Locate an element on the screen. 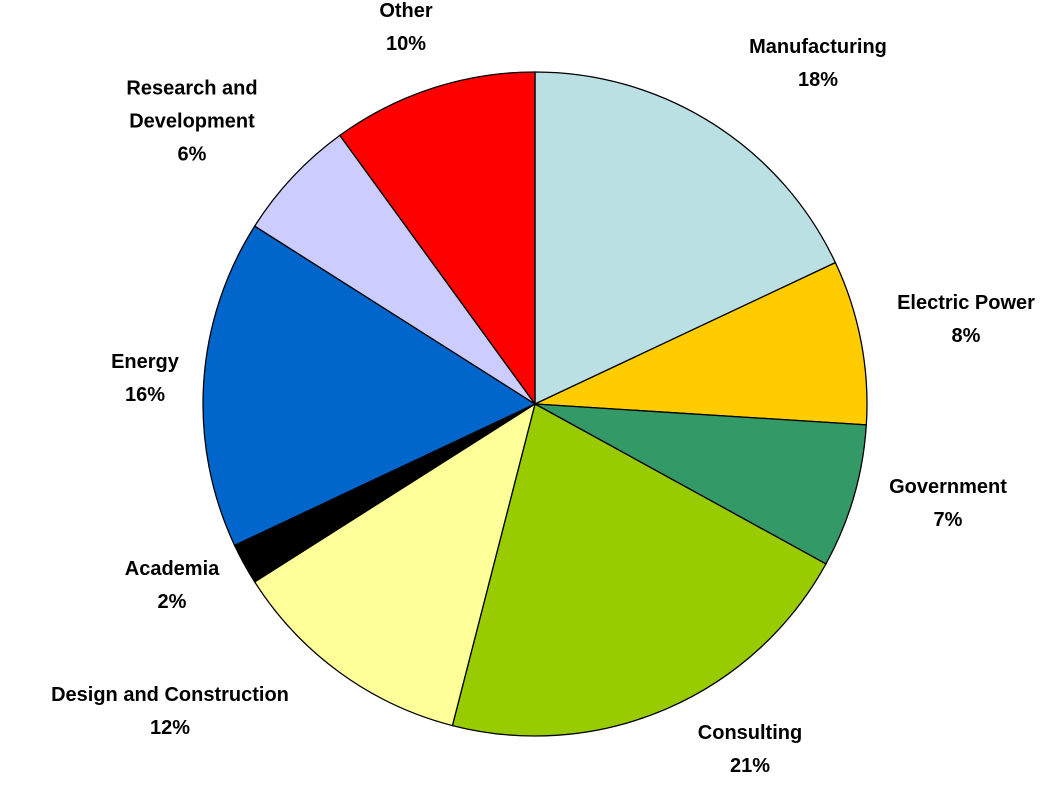 The image size is (1063, 787). slice-percent-label: 18% is located at coordinates (818, 80).